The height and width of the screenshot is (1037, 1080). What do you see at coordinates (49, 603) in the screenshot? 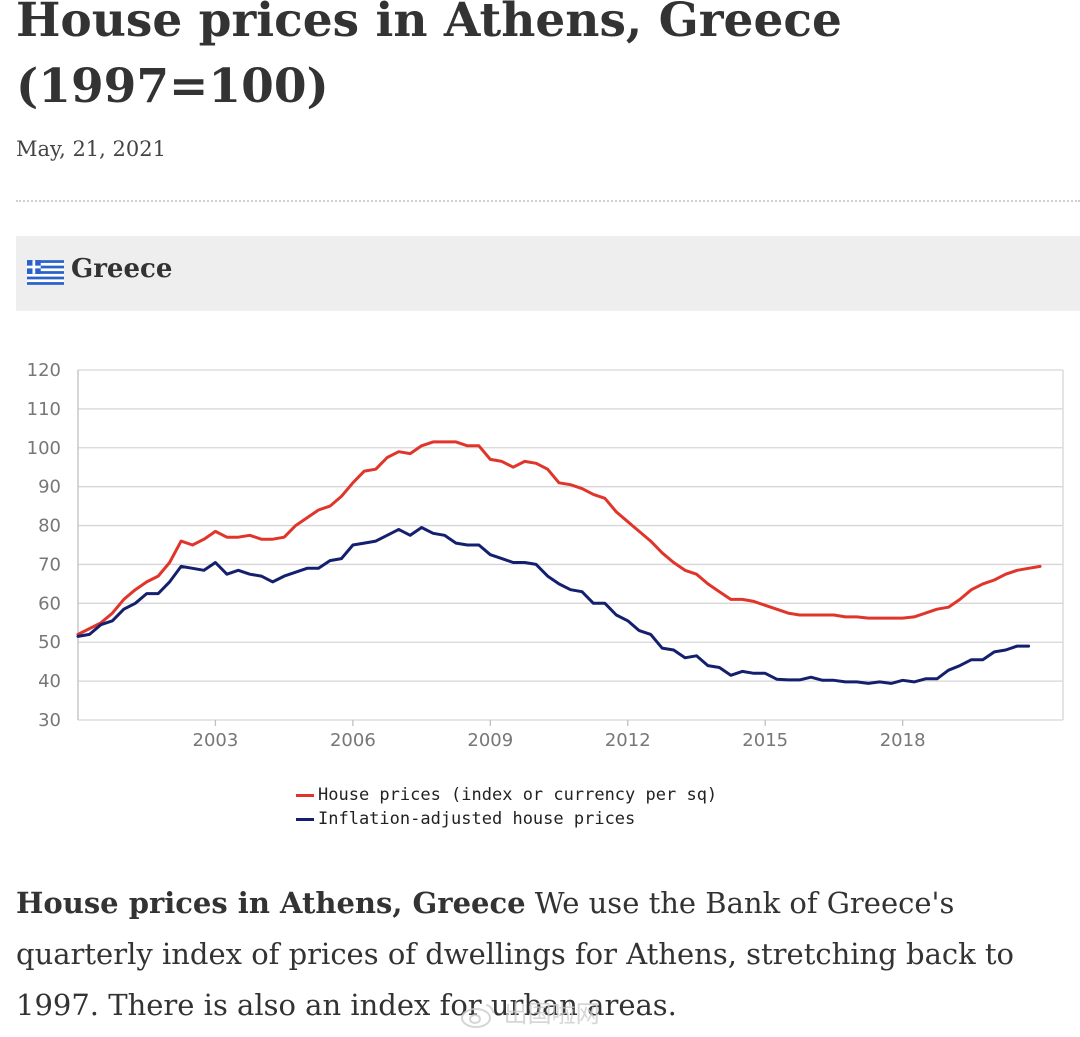
I see `y-tick-label: 60` at bounding box center [49, 603].